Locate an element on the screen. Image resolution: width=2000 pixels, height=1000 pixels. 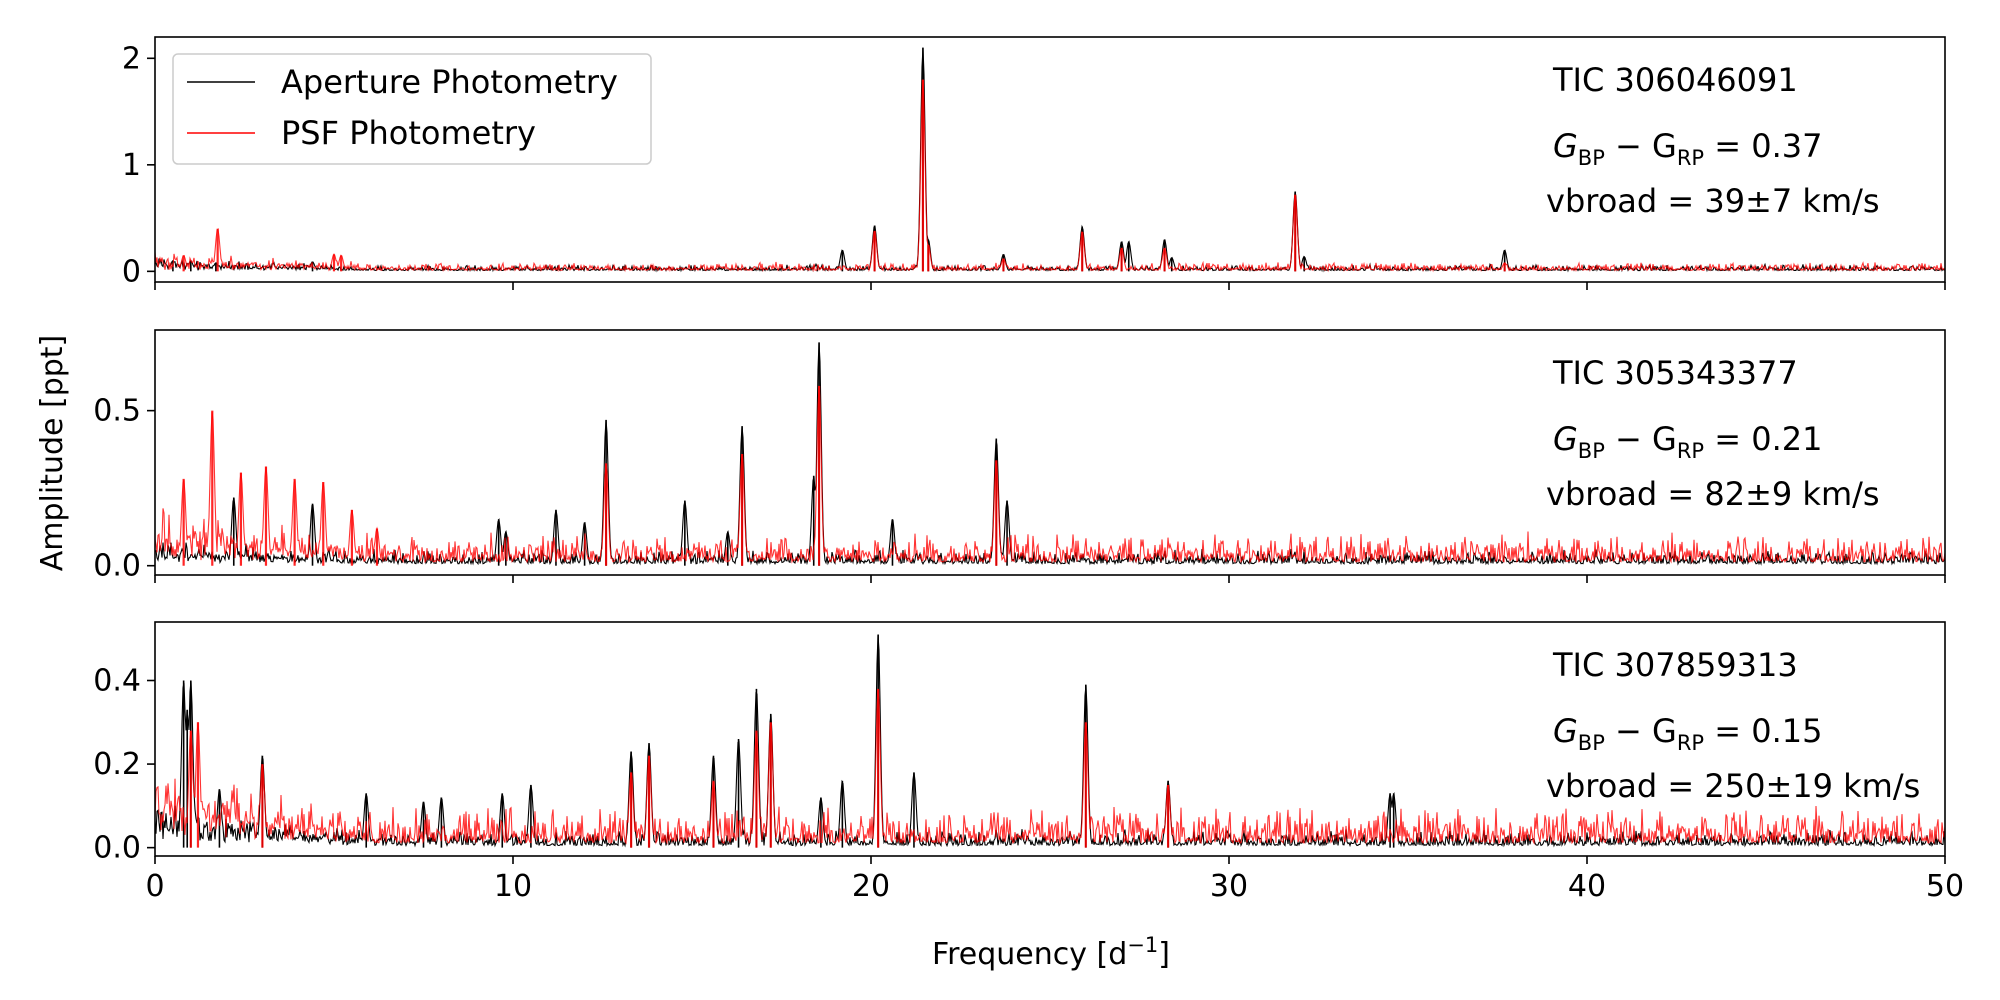
color-index-color-value: = 0.21 is located at coordinates (1763, 439).